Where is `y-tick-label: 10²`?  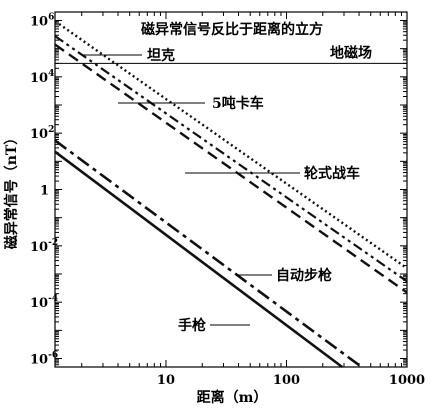 y-tick-label: 10² is located at coordinates (42, 133).